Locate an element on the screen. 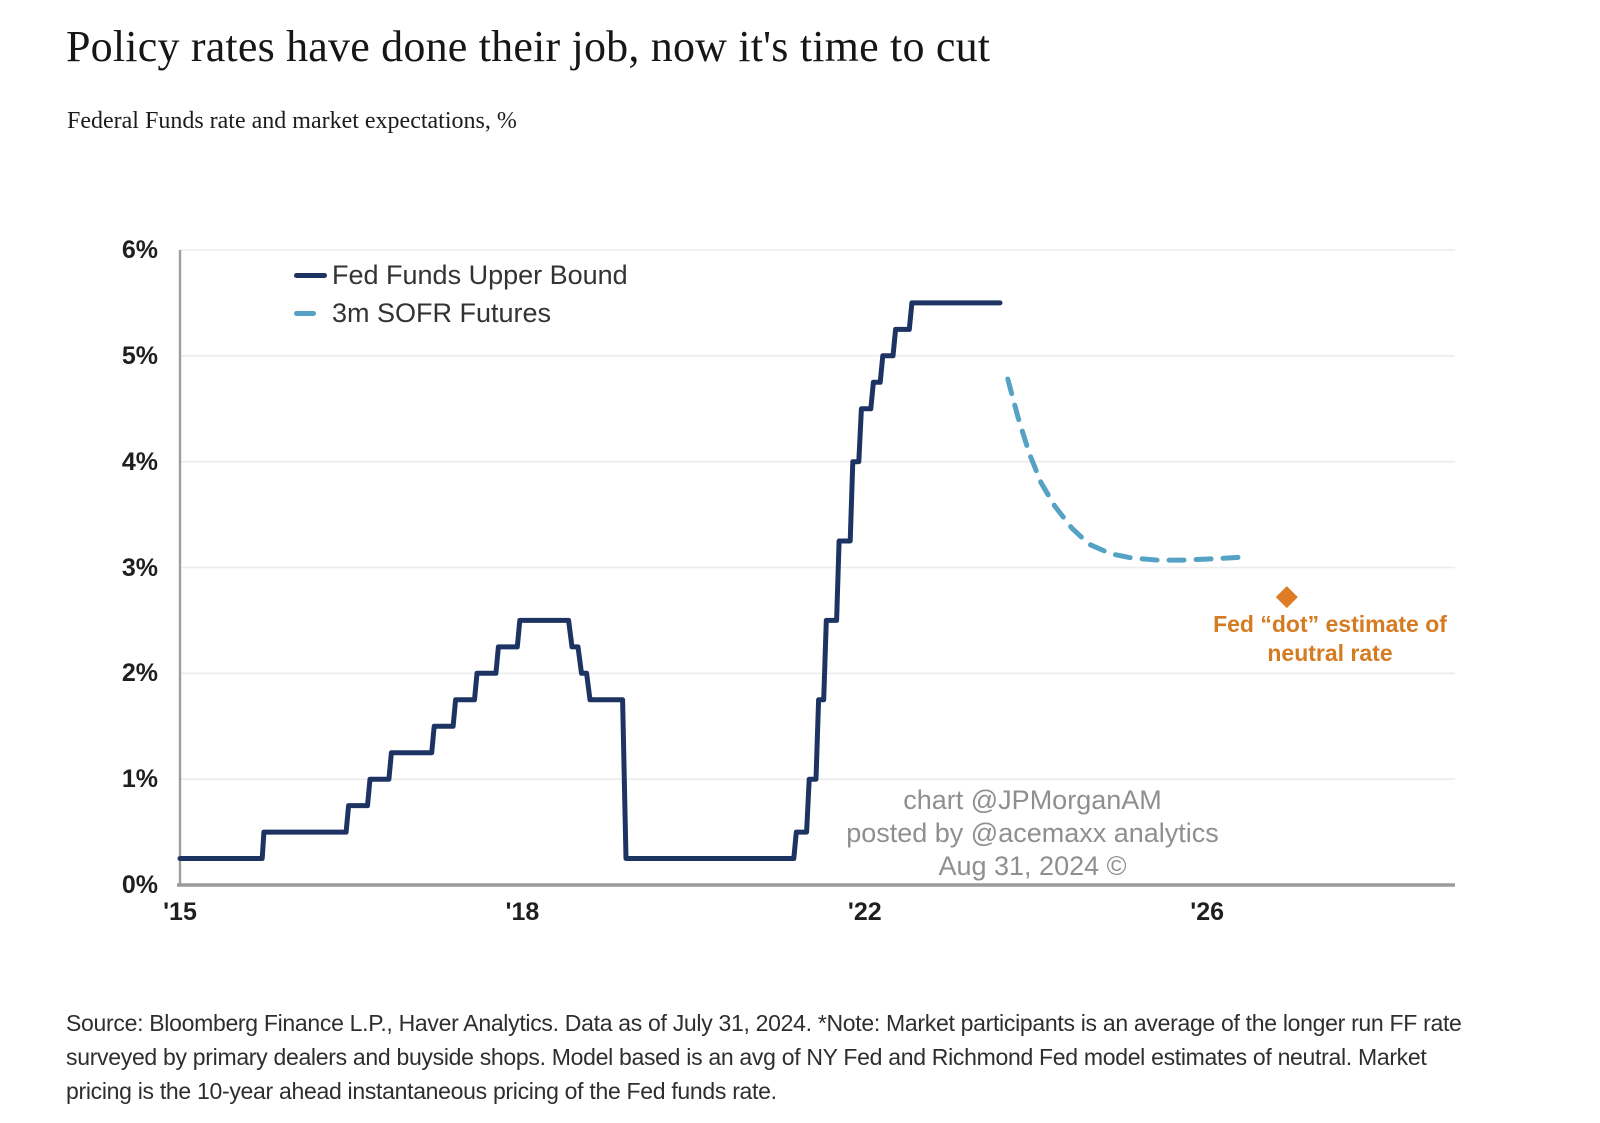 The image size is (1600, 1123). neutral-rate-annotation: Fed “dot” estimate of neutral rate is located at coordinates (1330, 639).